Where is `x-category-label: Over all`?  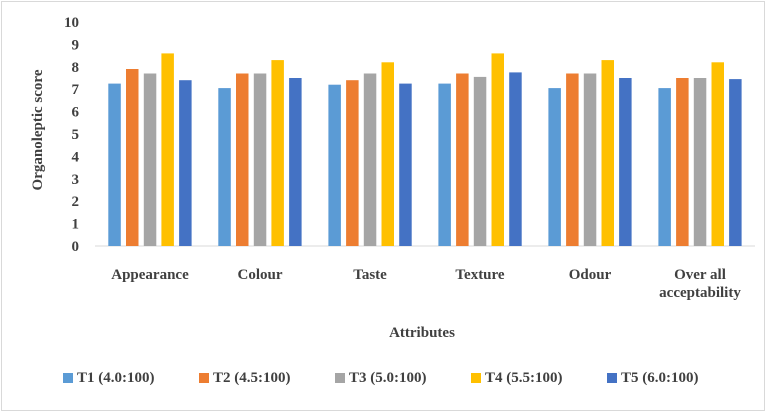 x-category-label: Over all is located at coordinates (700, 275).